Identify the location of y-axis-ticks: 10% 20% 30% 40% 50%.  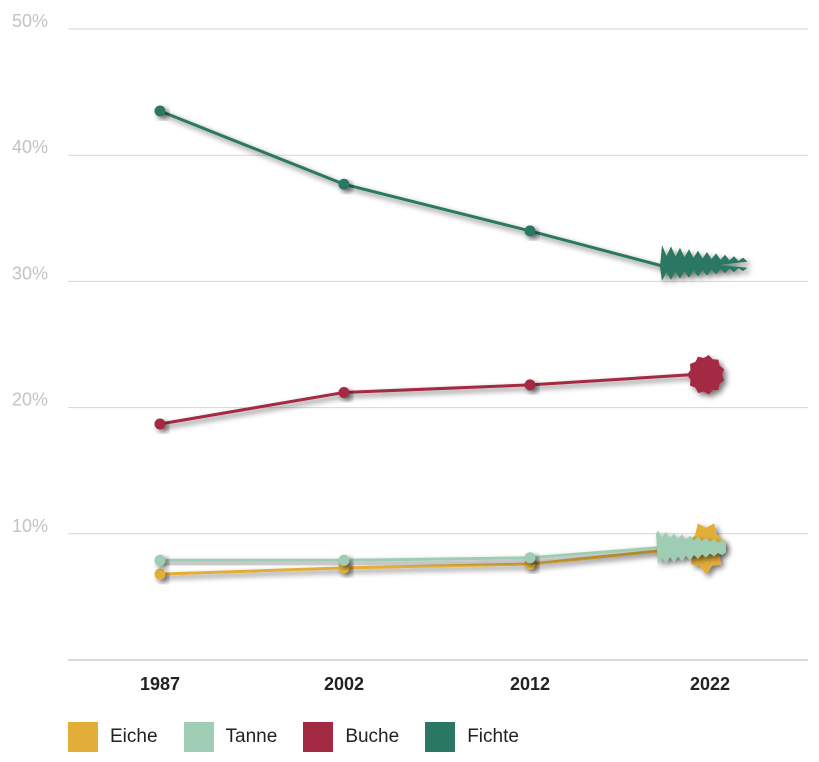
(30, 273).